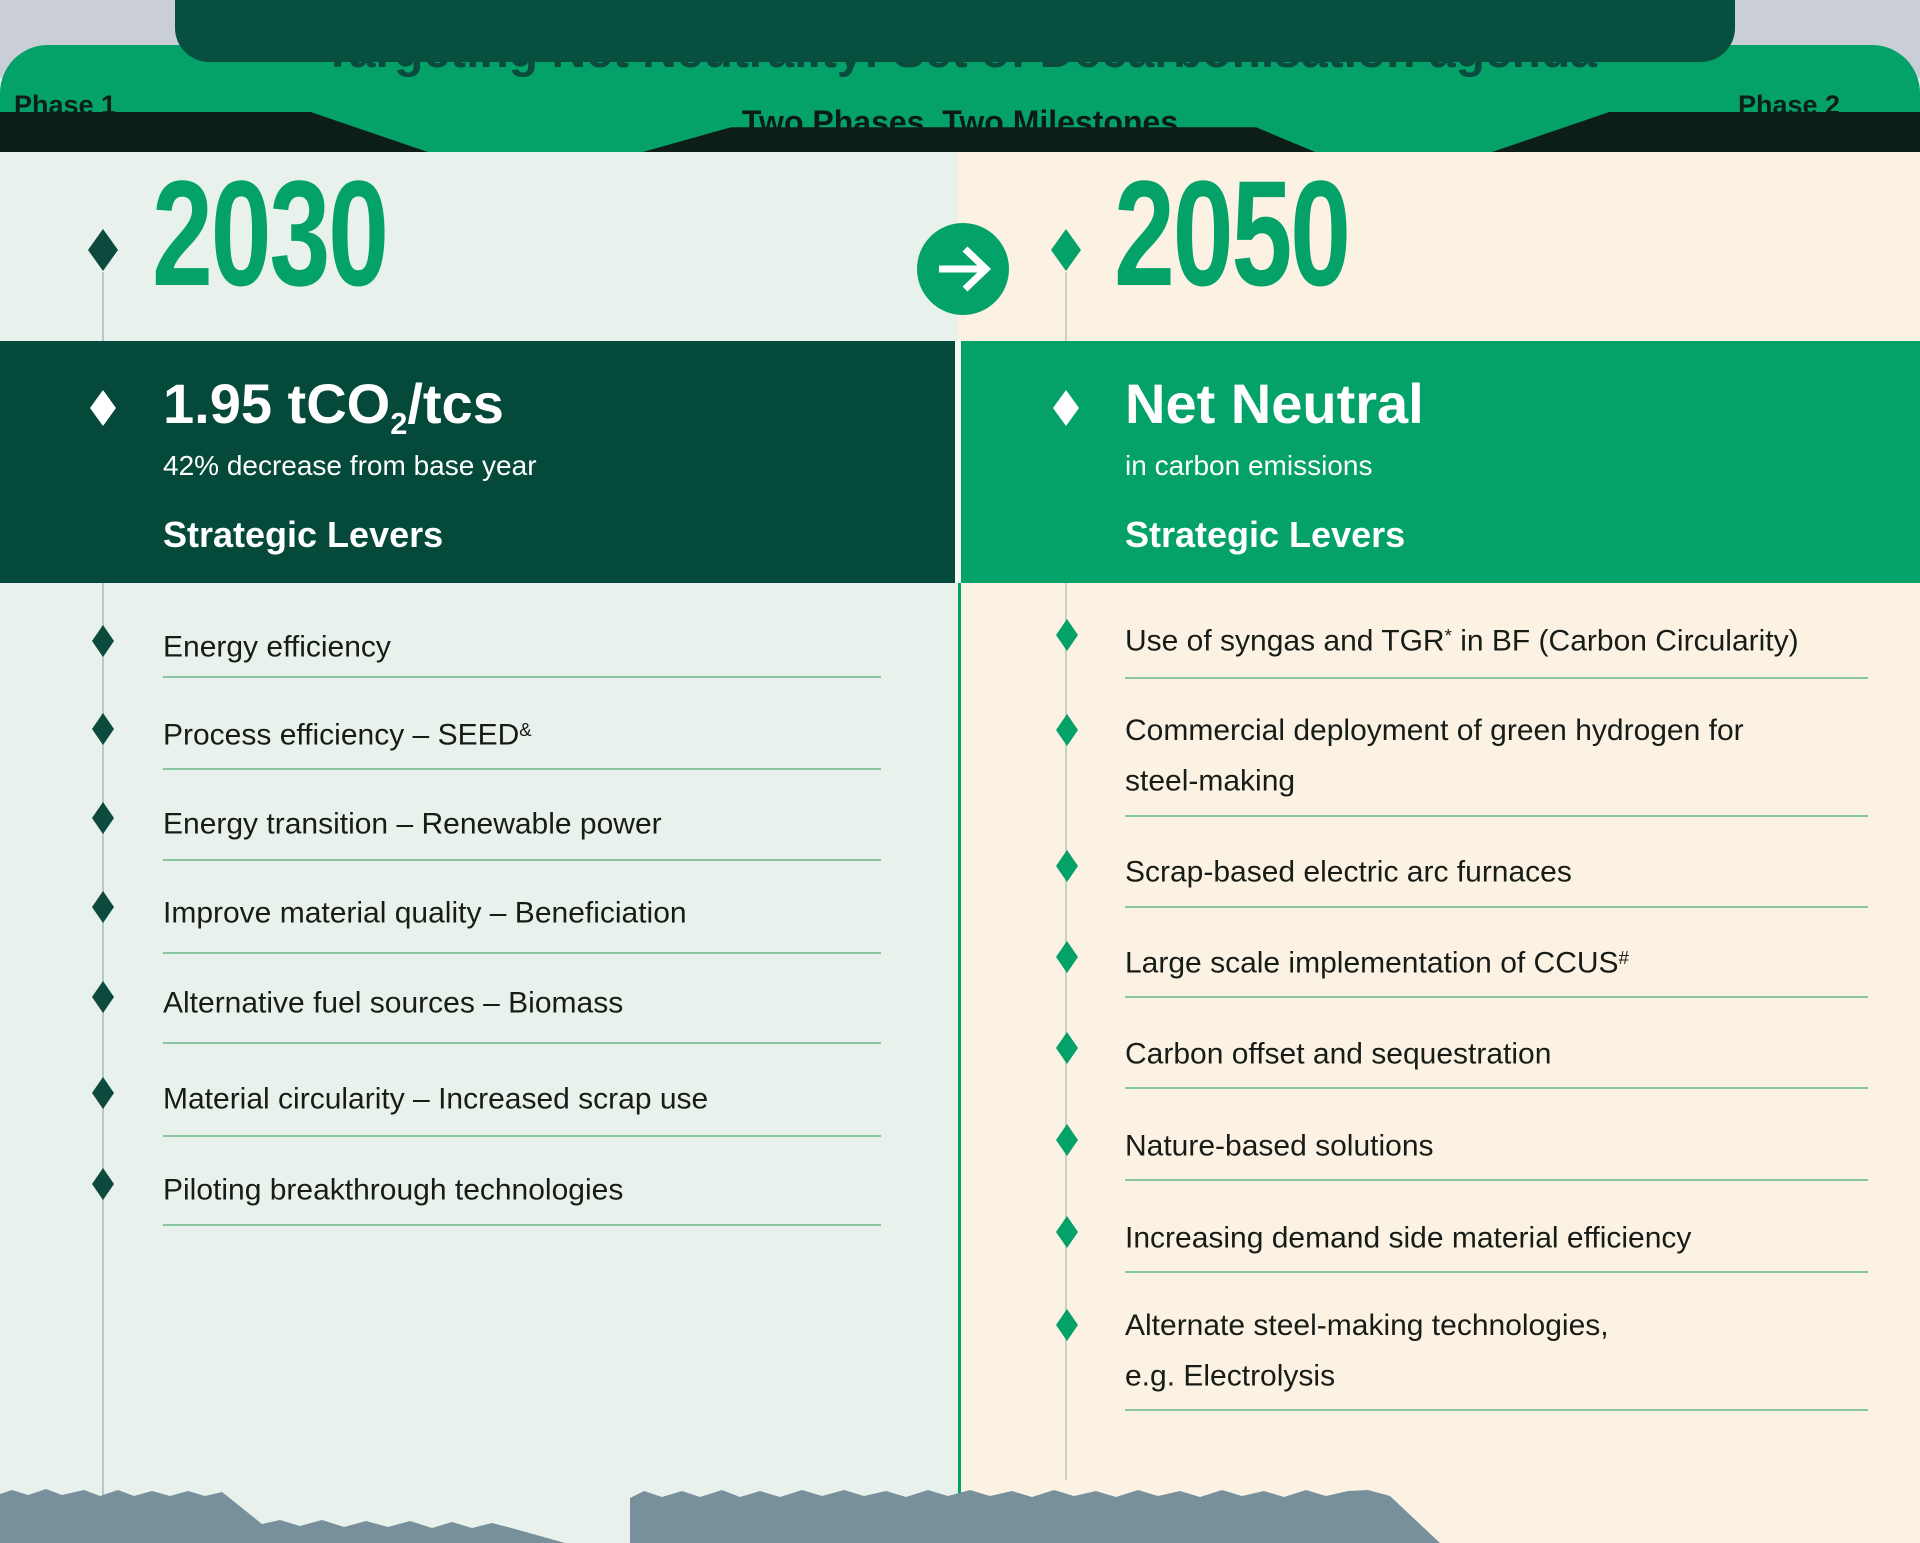 The width and height of the screenshot is (1920, 1543). I want to click on band-divider-gap, so click(958, 462).